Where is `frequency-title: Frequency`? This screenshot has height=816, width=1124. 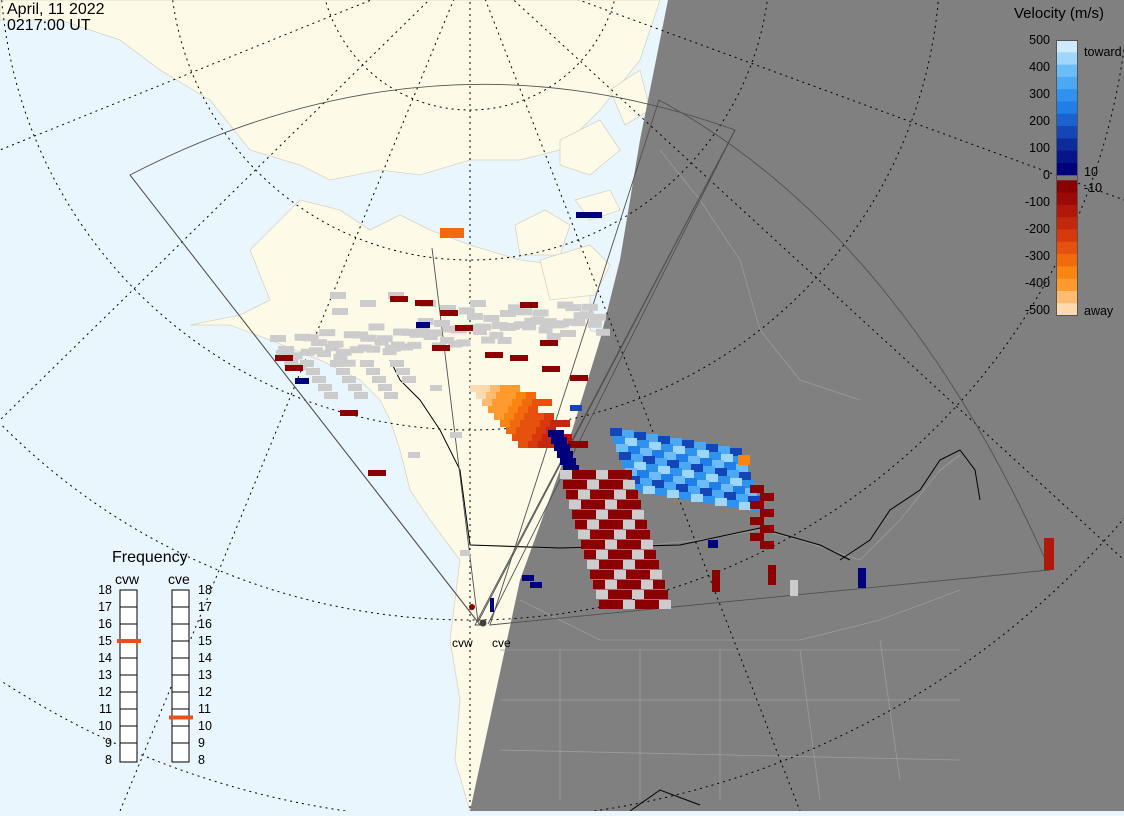
frequency-title: Frequency is located at coordinates (150, 557).